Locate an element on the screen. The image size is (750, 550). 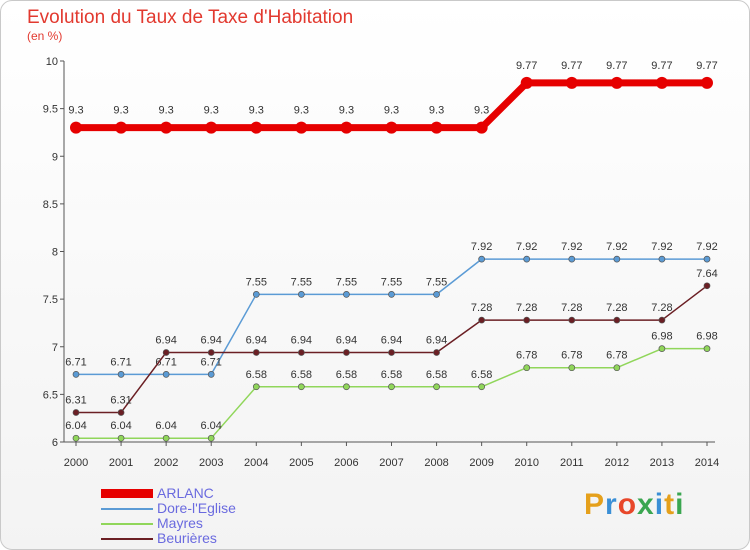
logo-letter: P is located at coordinates (595, 504).